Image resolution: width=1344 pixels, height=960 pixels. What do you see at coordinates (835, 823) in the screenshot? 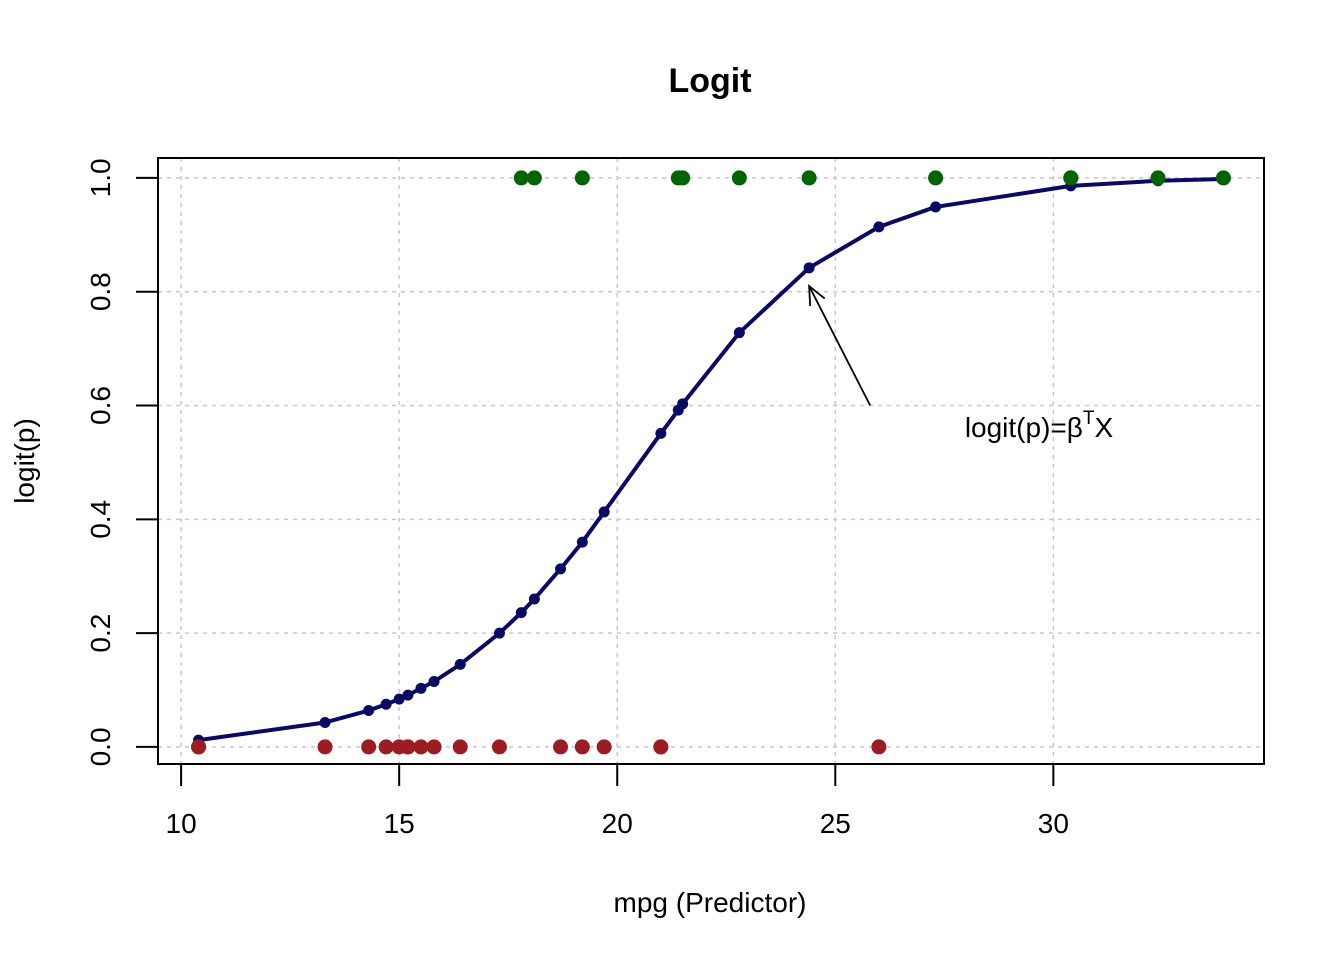
I see `x-tick-label-3: 25` at bounding box center [835, 823].